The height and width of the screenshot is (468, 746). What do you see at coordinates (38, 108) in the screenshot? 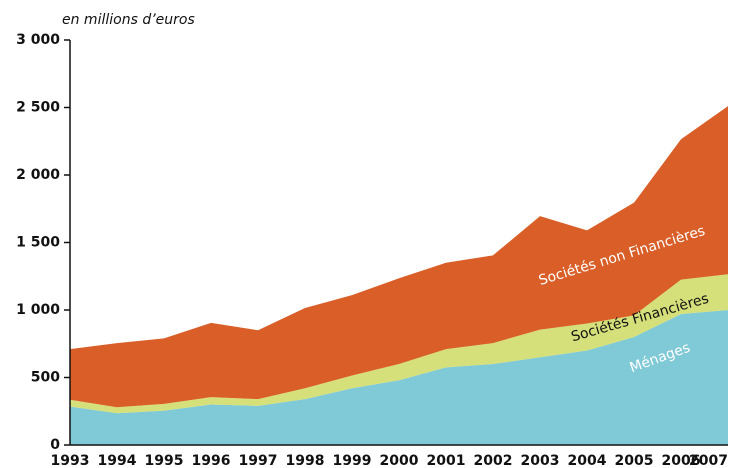
I see `y-tick-label: 2 500` at bounding box center [38, 108].